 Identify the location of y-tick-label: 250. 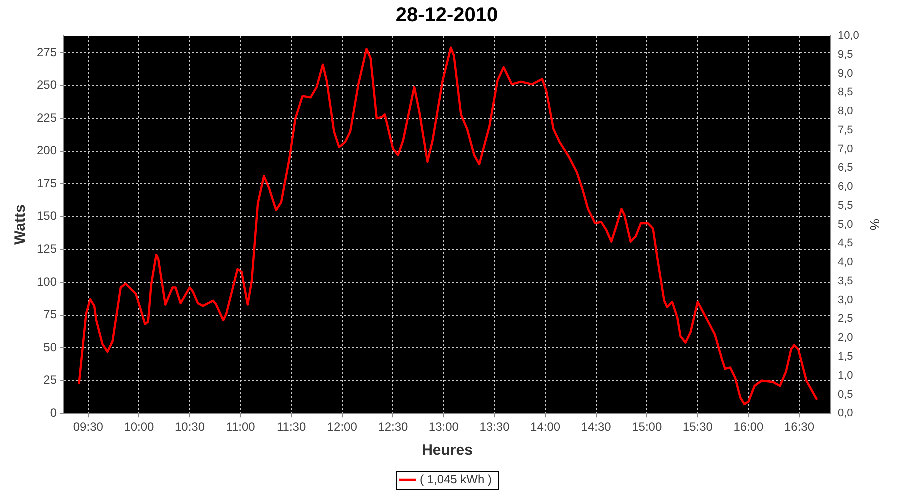
(47, 85).